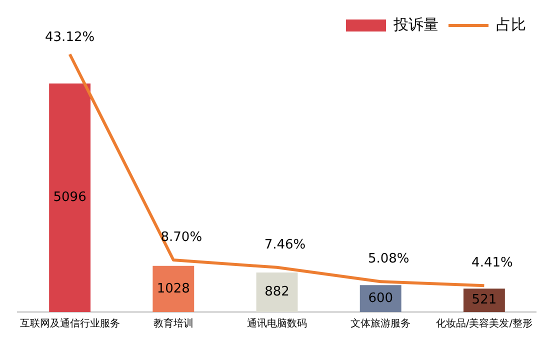 The image size is (554, 344). Describe the element at coordinates (70, 38) in the screenshot. I see `data-label: 43.12%` at that location.